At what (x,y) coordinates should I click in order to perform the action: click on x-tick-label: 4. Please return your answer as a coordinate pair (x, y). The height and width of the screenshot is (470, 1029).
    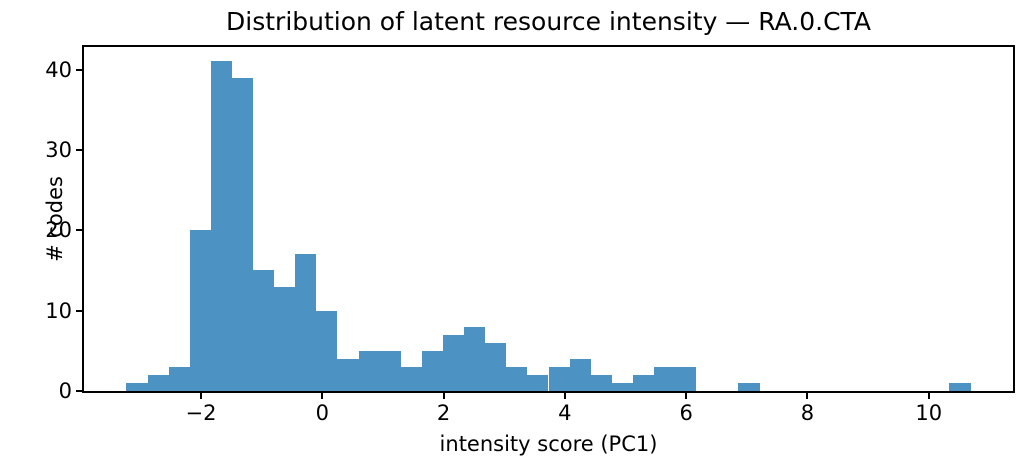
    Looking at the image, I should click on (565, 413).